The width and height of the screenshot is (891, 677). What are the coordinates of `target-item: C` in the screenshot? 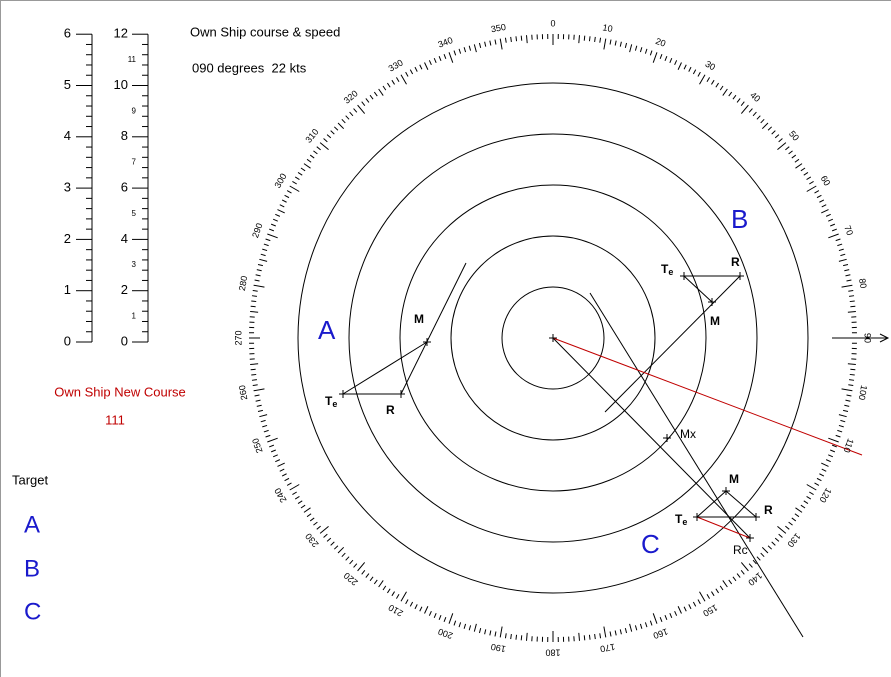 It's located at (32, 611).